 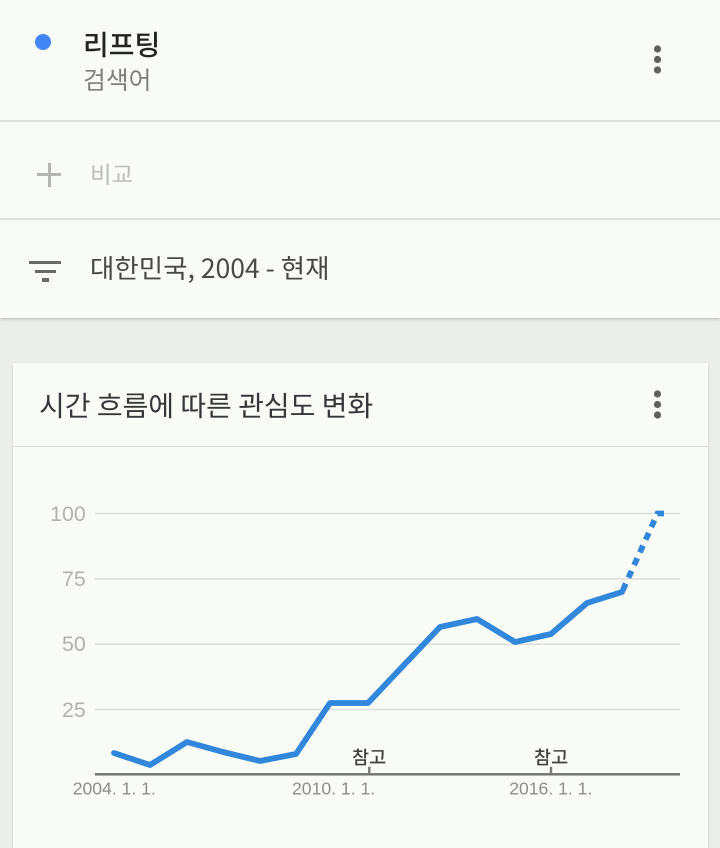 I want to click on svg-text: 75, so click(x=74, y=579).